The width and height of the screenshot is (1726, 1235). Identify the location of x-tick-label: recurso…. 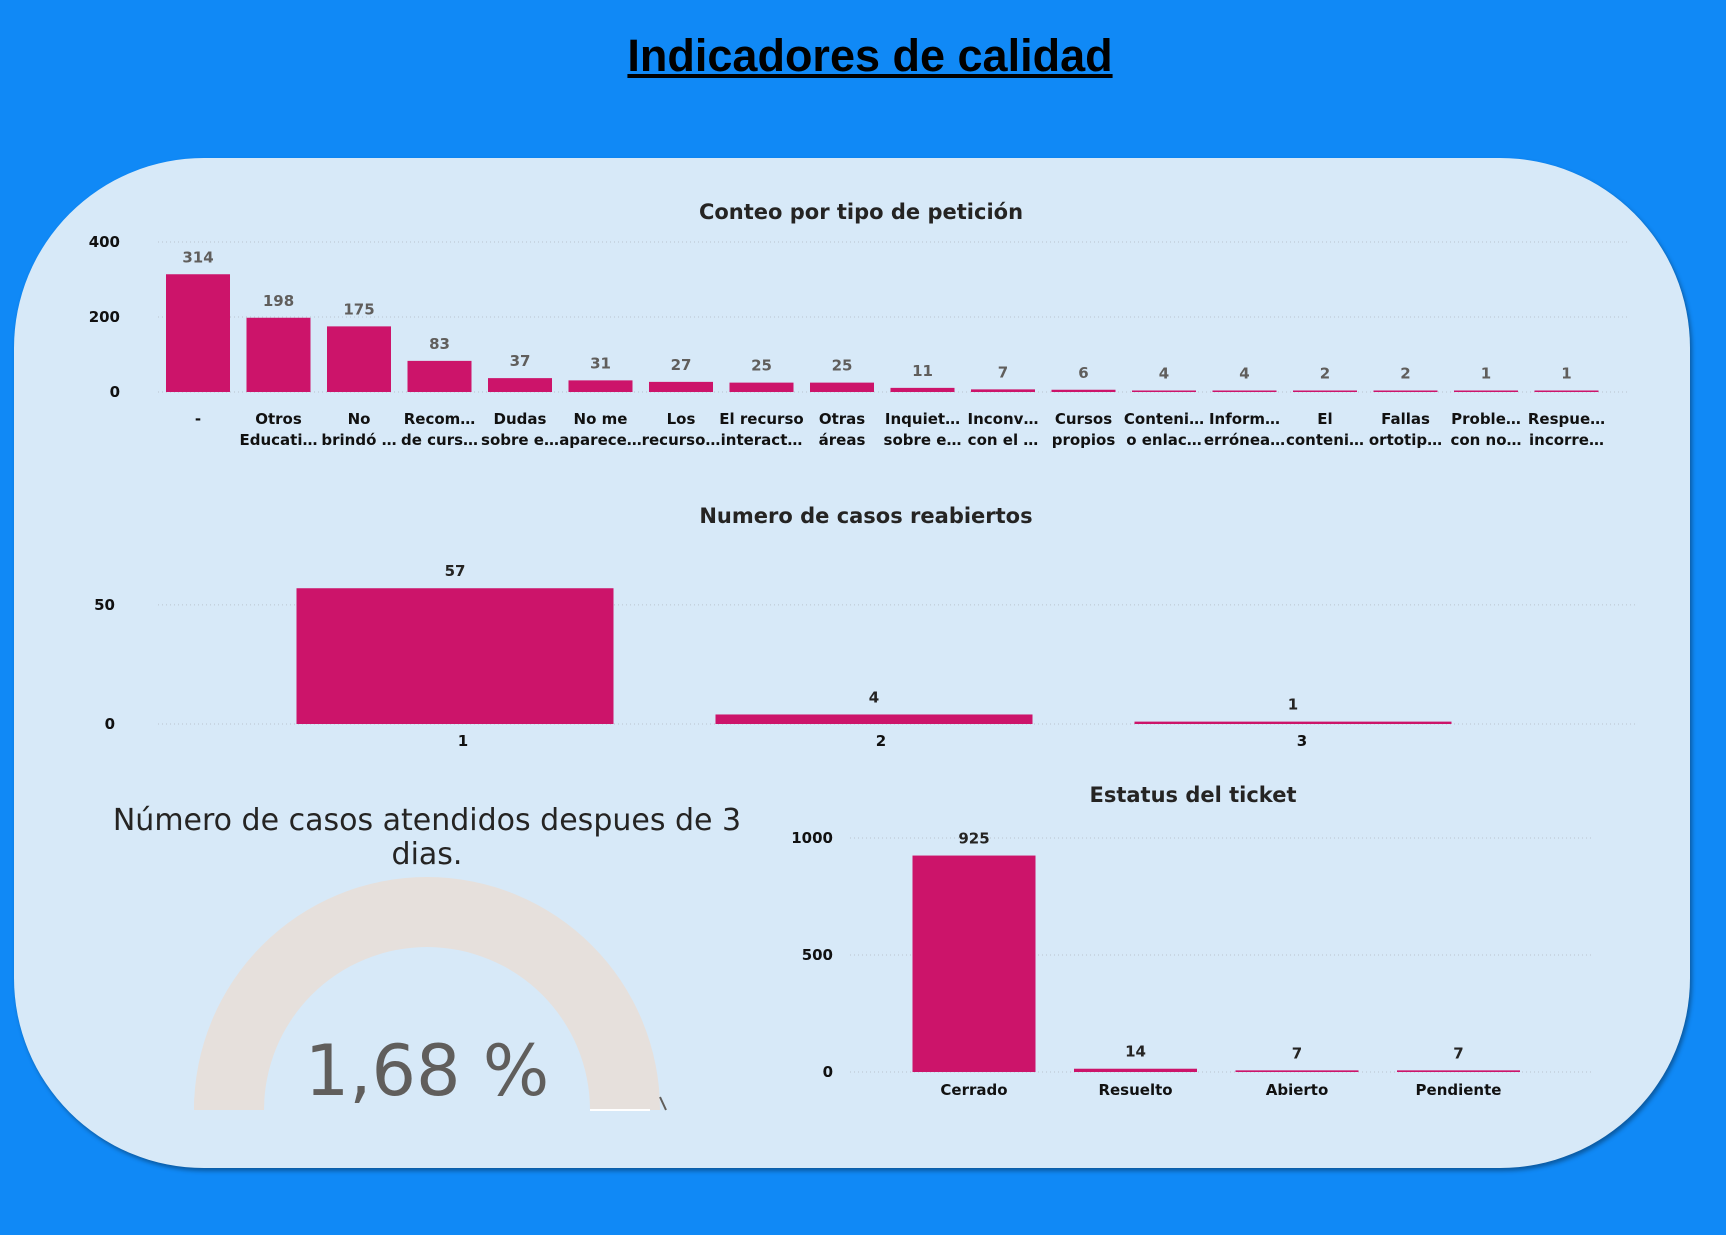
(681, 440).